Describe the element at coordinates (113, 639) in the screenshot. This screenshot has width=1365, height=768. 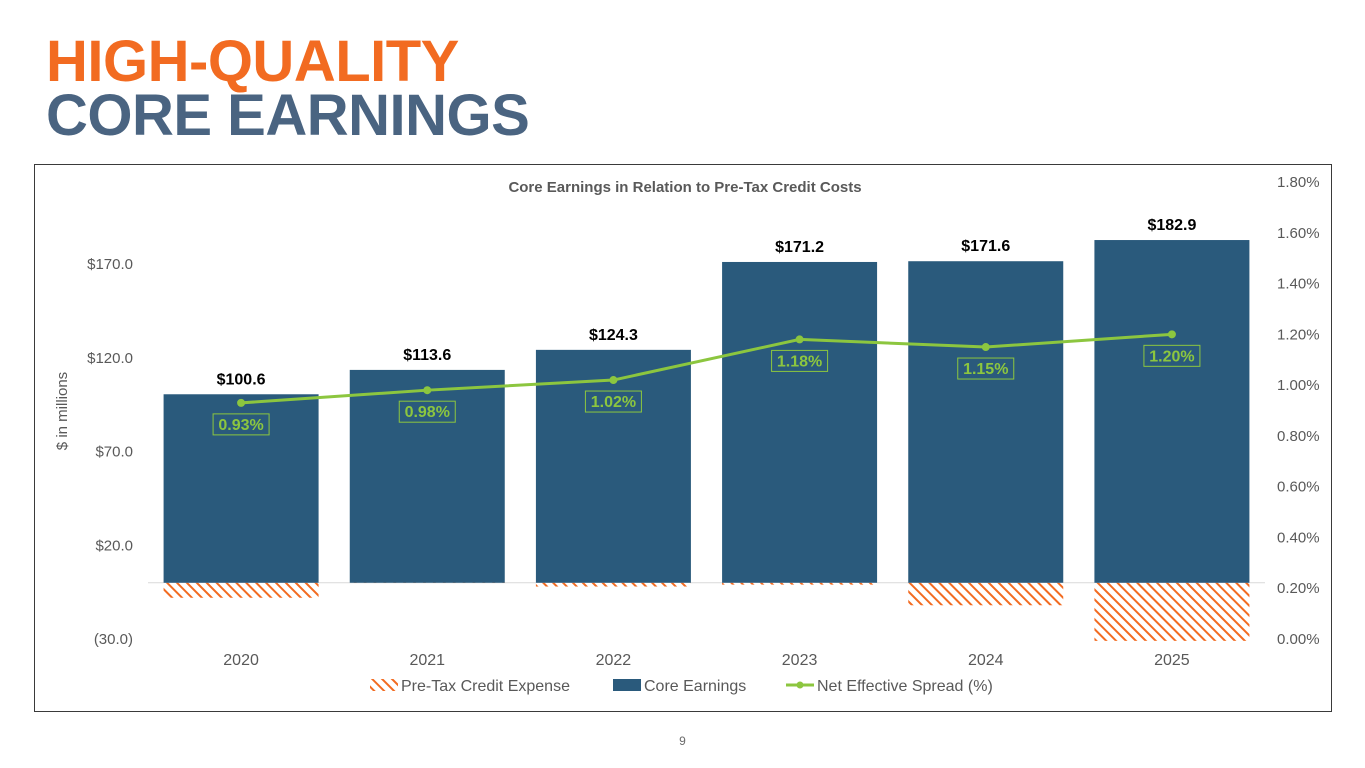
I see `left-axis-tick-label: (30.0)` at that location.